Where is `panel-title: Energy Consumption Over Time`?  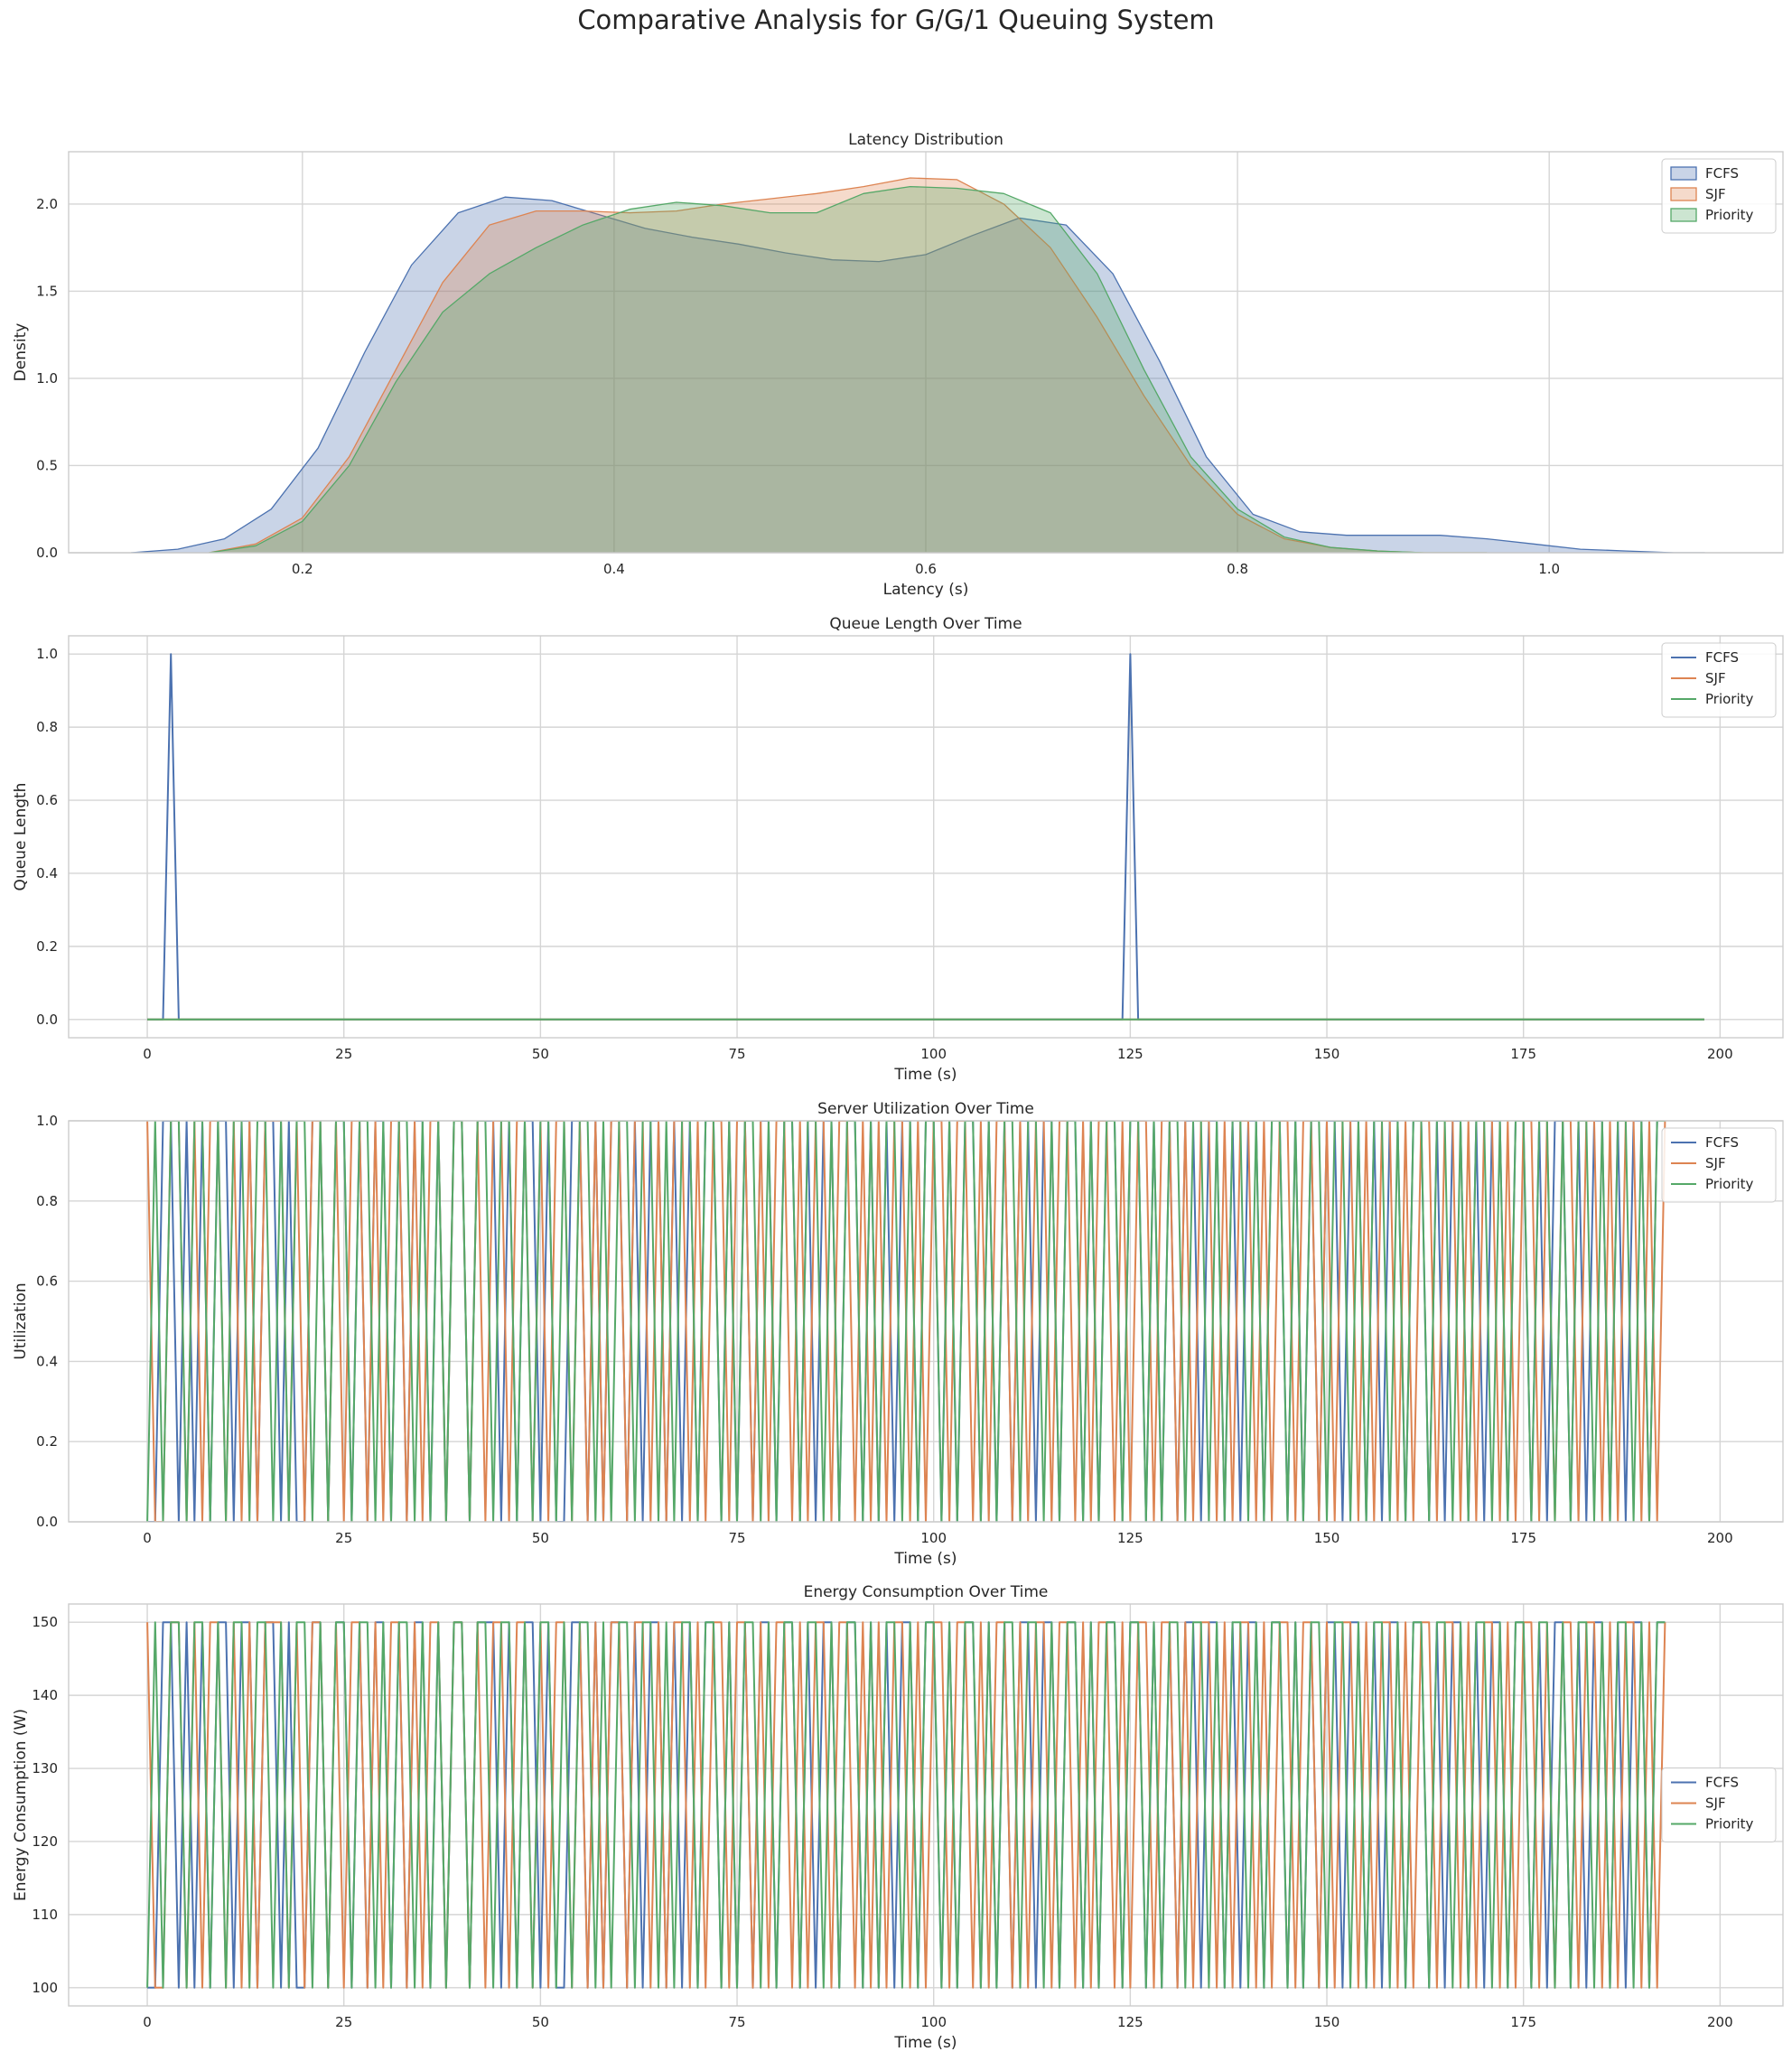 panel-title: Energy Consumption Over Time is located at coordinates (926, 1592).